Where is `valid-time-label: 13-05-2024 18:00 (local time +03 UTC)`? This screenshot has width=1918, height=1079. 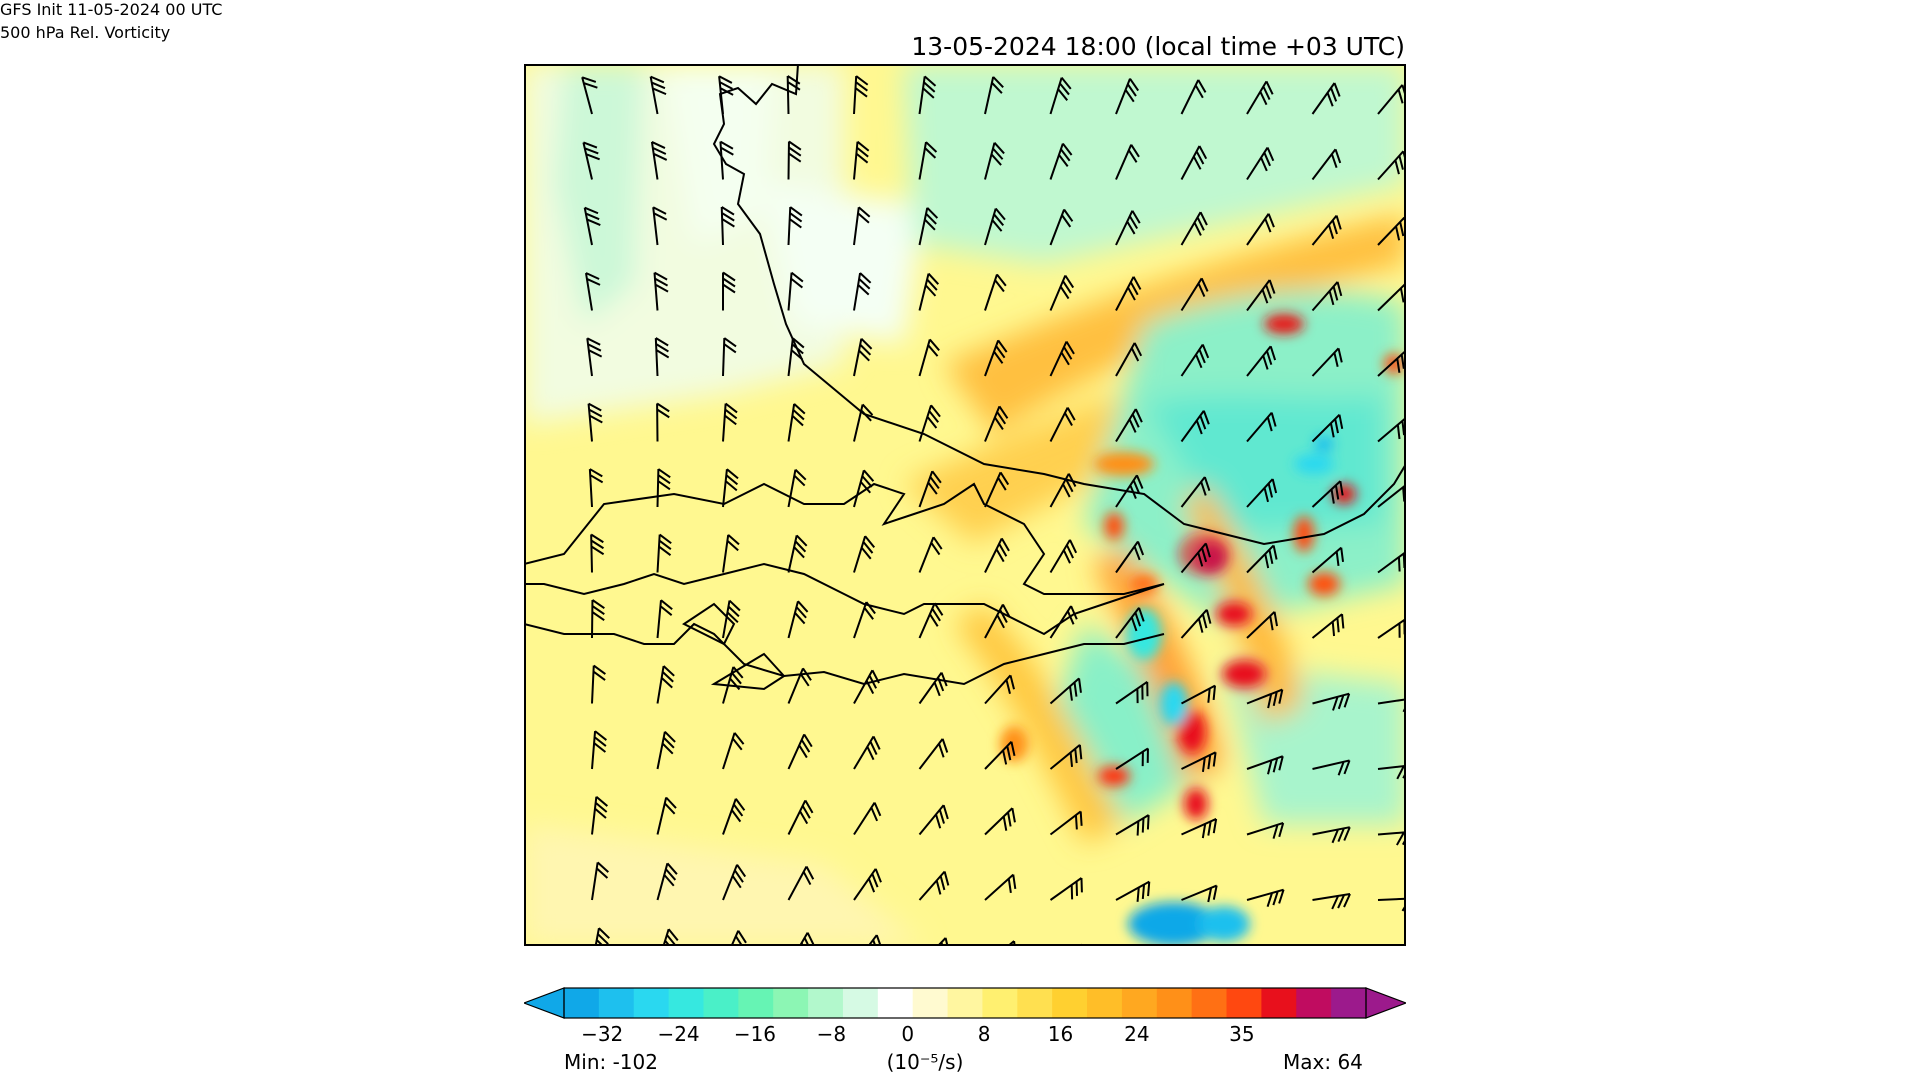 valid-time-label: 13-05-2024 18:00 (local time +03 UTC) is located at coordinates (1158, 46).